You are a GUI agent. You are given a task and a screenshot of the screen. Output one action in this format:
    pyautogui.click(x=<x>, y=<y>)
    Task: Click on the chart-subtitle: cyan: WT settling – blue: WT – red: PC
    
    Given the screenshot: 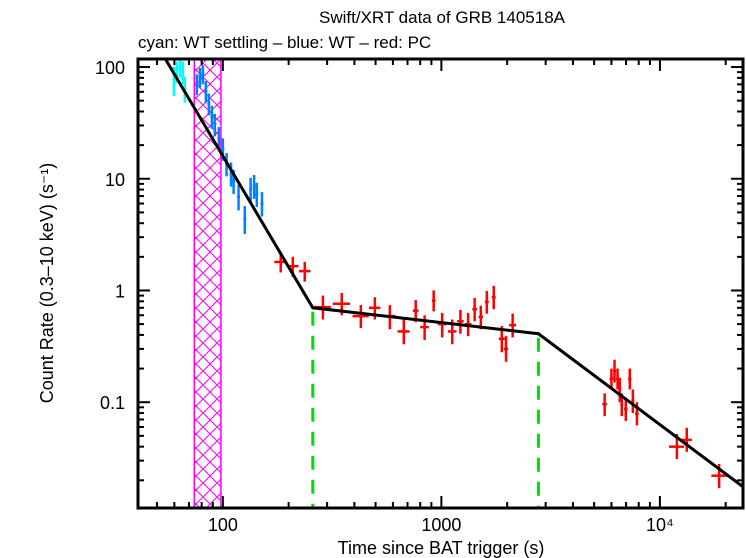 What is the action you would take?
    pyautogui.click(x=284, y=42)
    